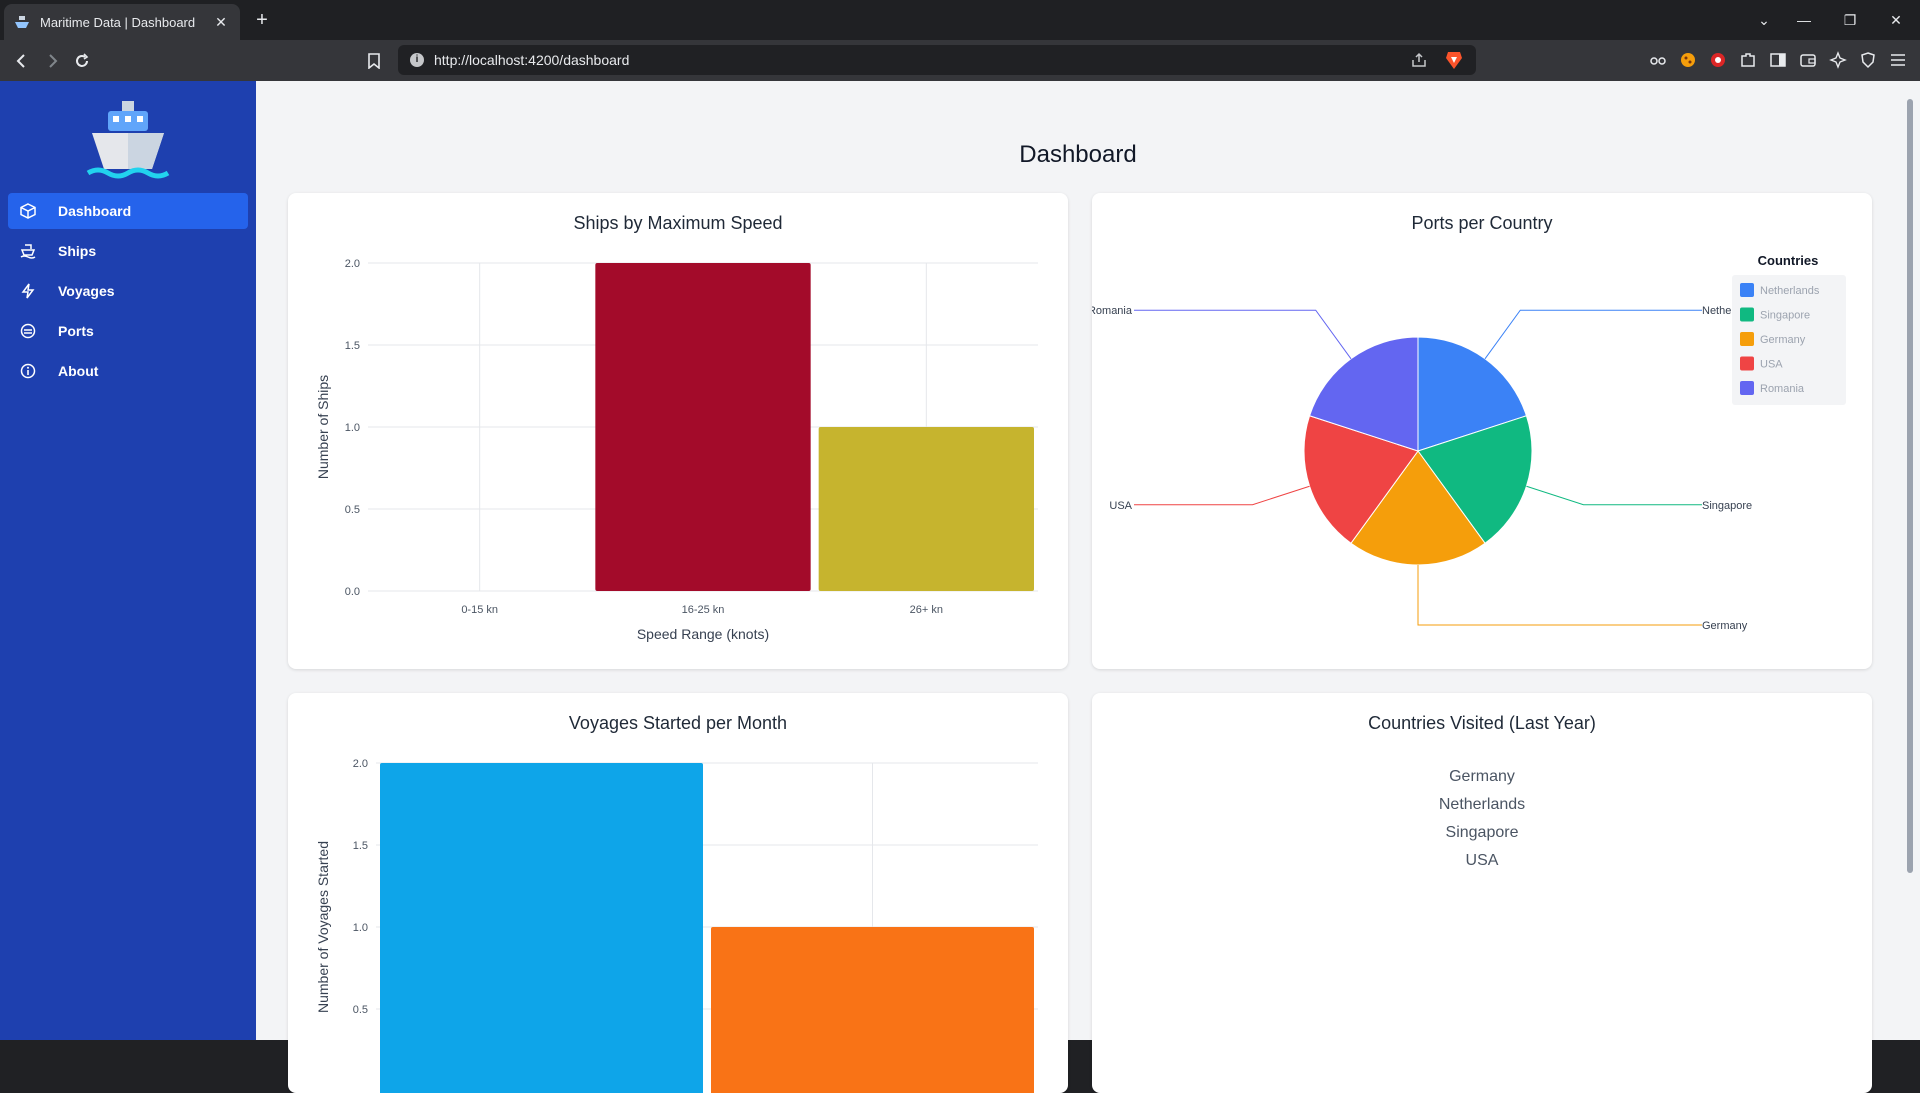 This screenshot has width=1920, height=1093. I want to click on forward-arrow-icon, so click(53, 61).